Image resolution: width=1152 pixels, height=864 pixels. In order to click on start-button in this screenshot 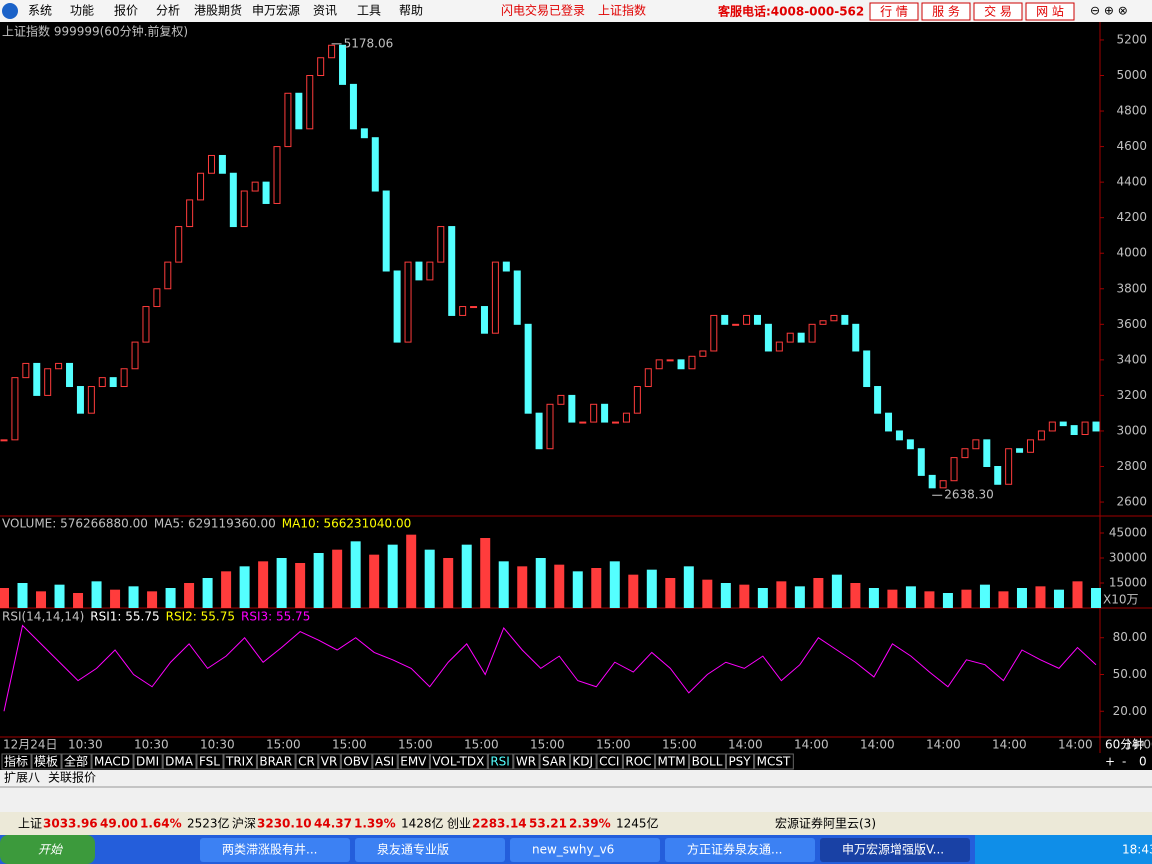, I will do `click(47, 849)`.